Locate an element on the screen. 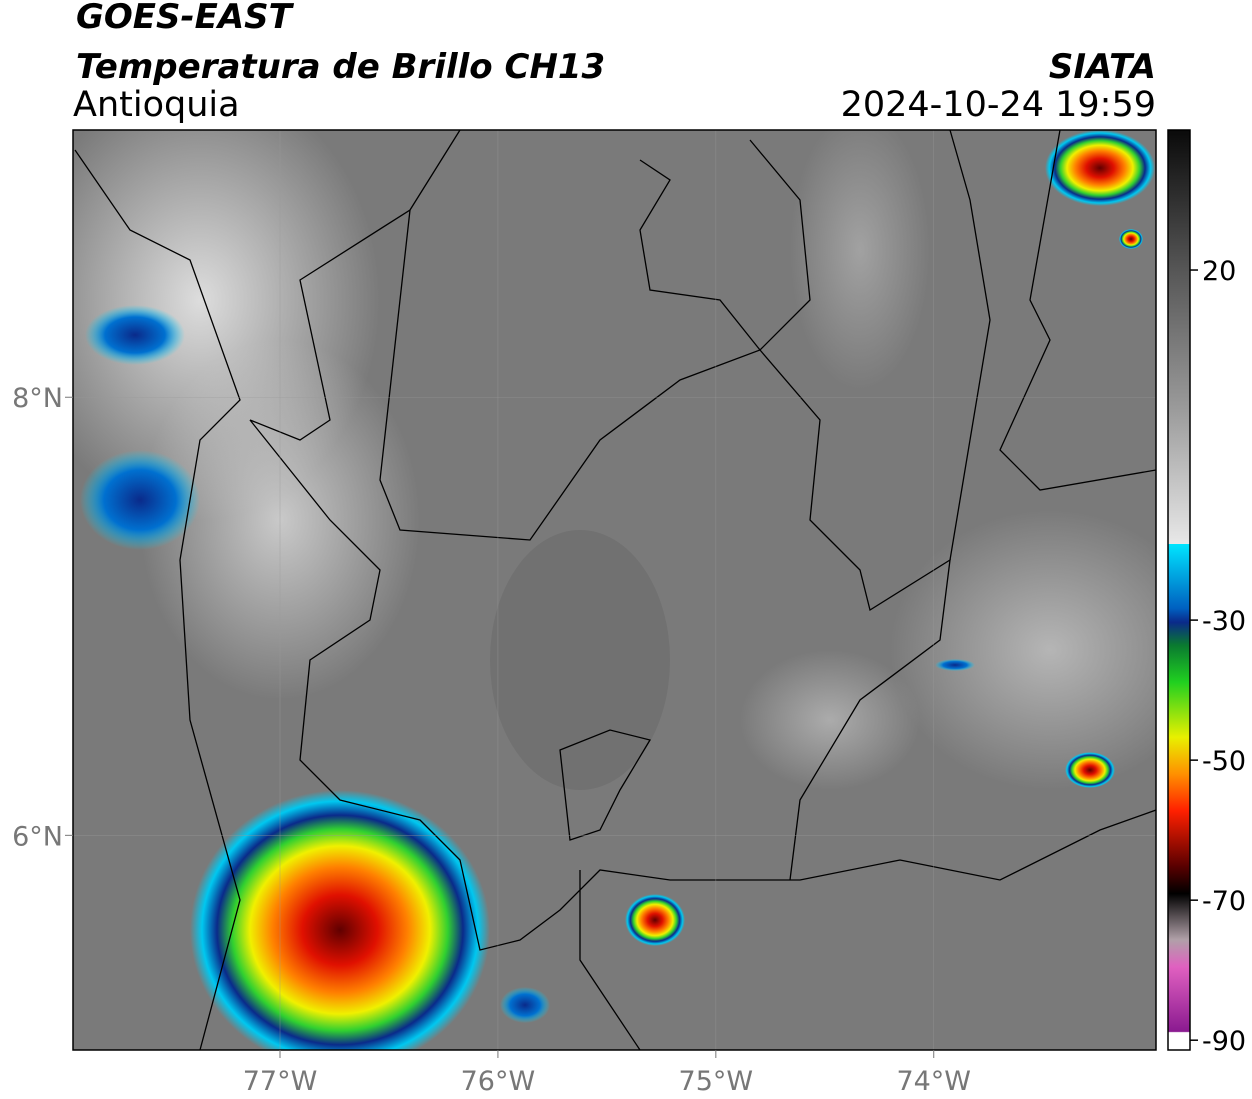 The width and height of the screenshot is (1252, 1099). x-tick-label: 74°W is located at coordinates (933, 1081).